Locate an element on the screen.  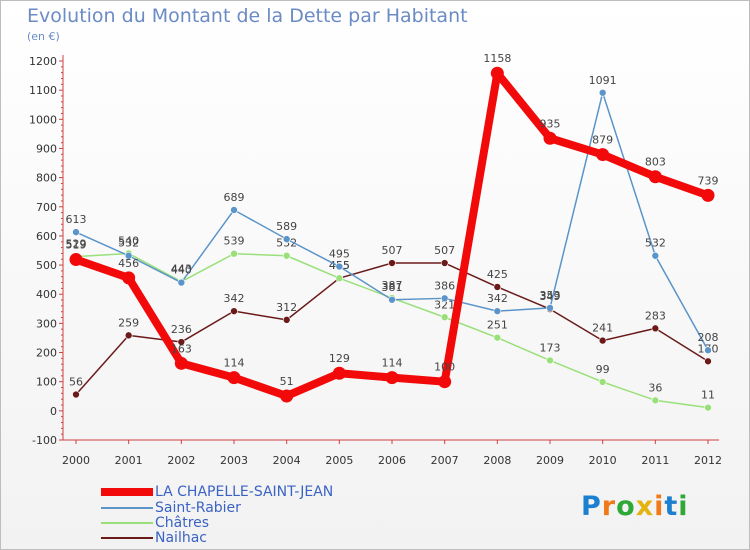
data-label: 739 is located at coordinates (708, 180).